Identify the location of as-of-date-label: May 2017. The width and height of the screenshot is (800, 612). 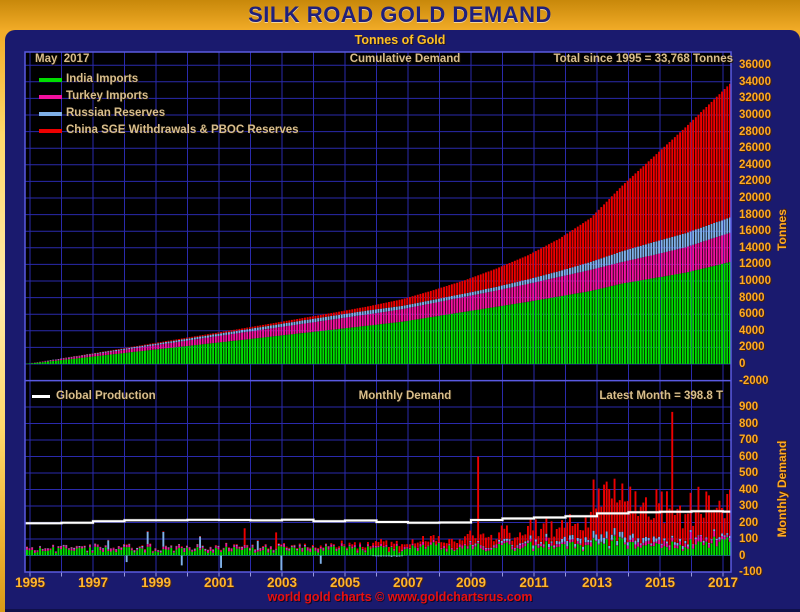
(62, 59).